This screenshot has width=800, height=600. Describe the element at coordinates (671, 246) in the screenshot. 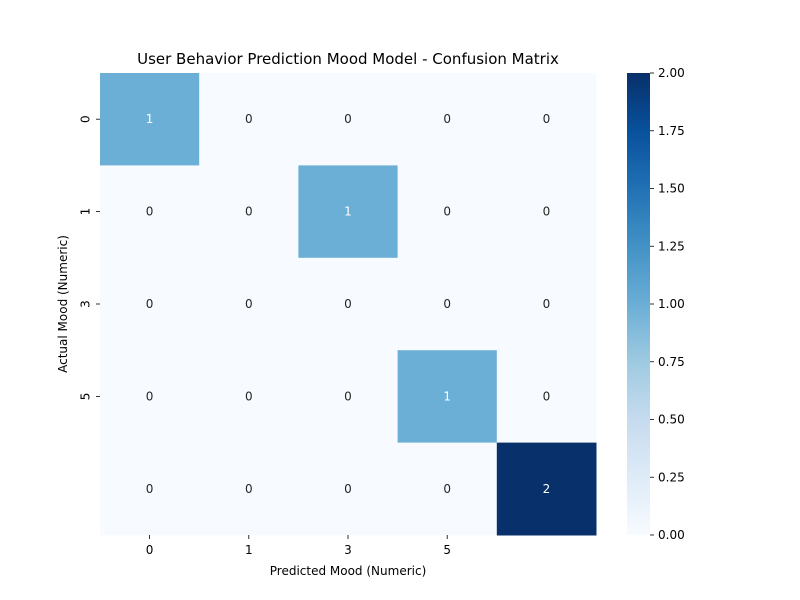

I see `colorbar-tick-label: 1.25` at that location.